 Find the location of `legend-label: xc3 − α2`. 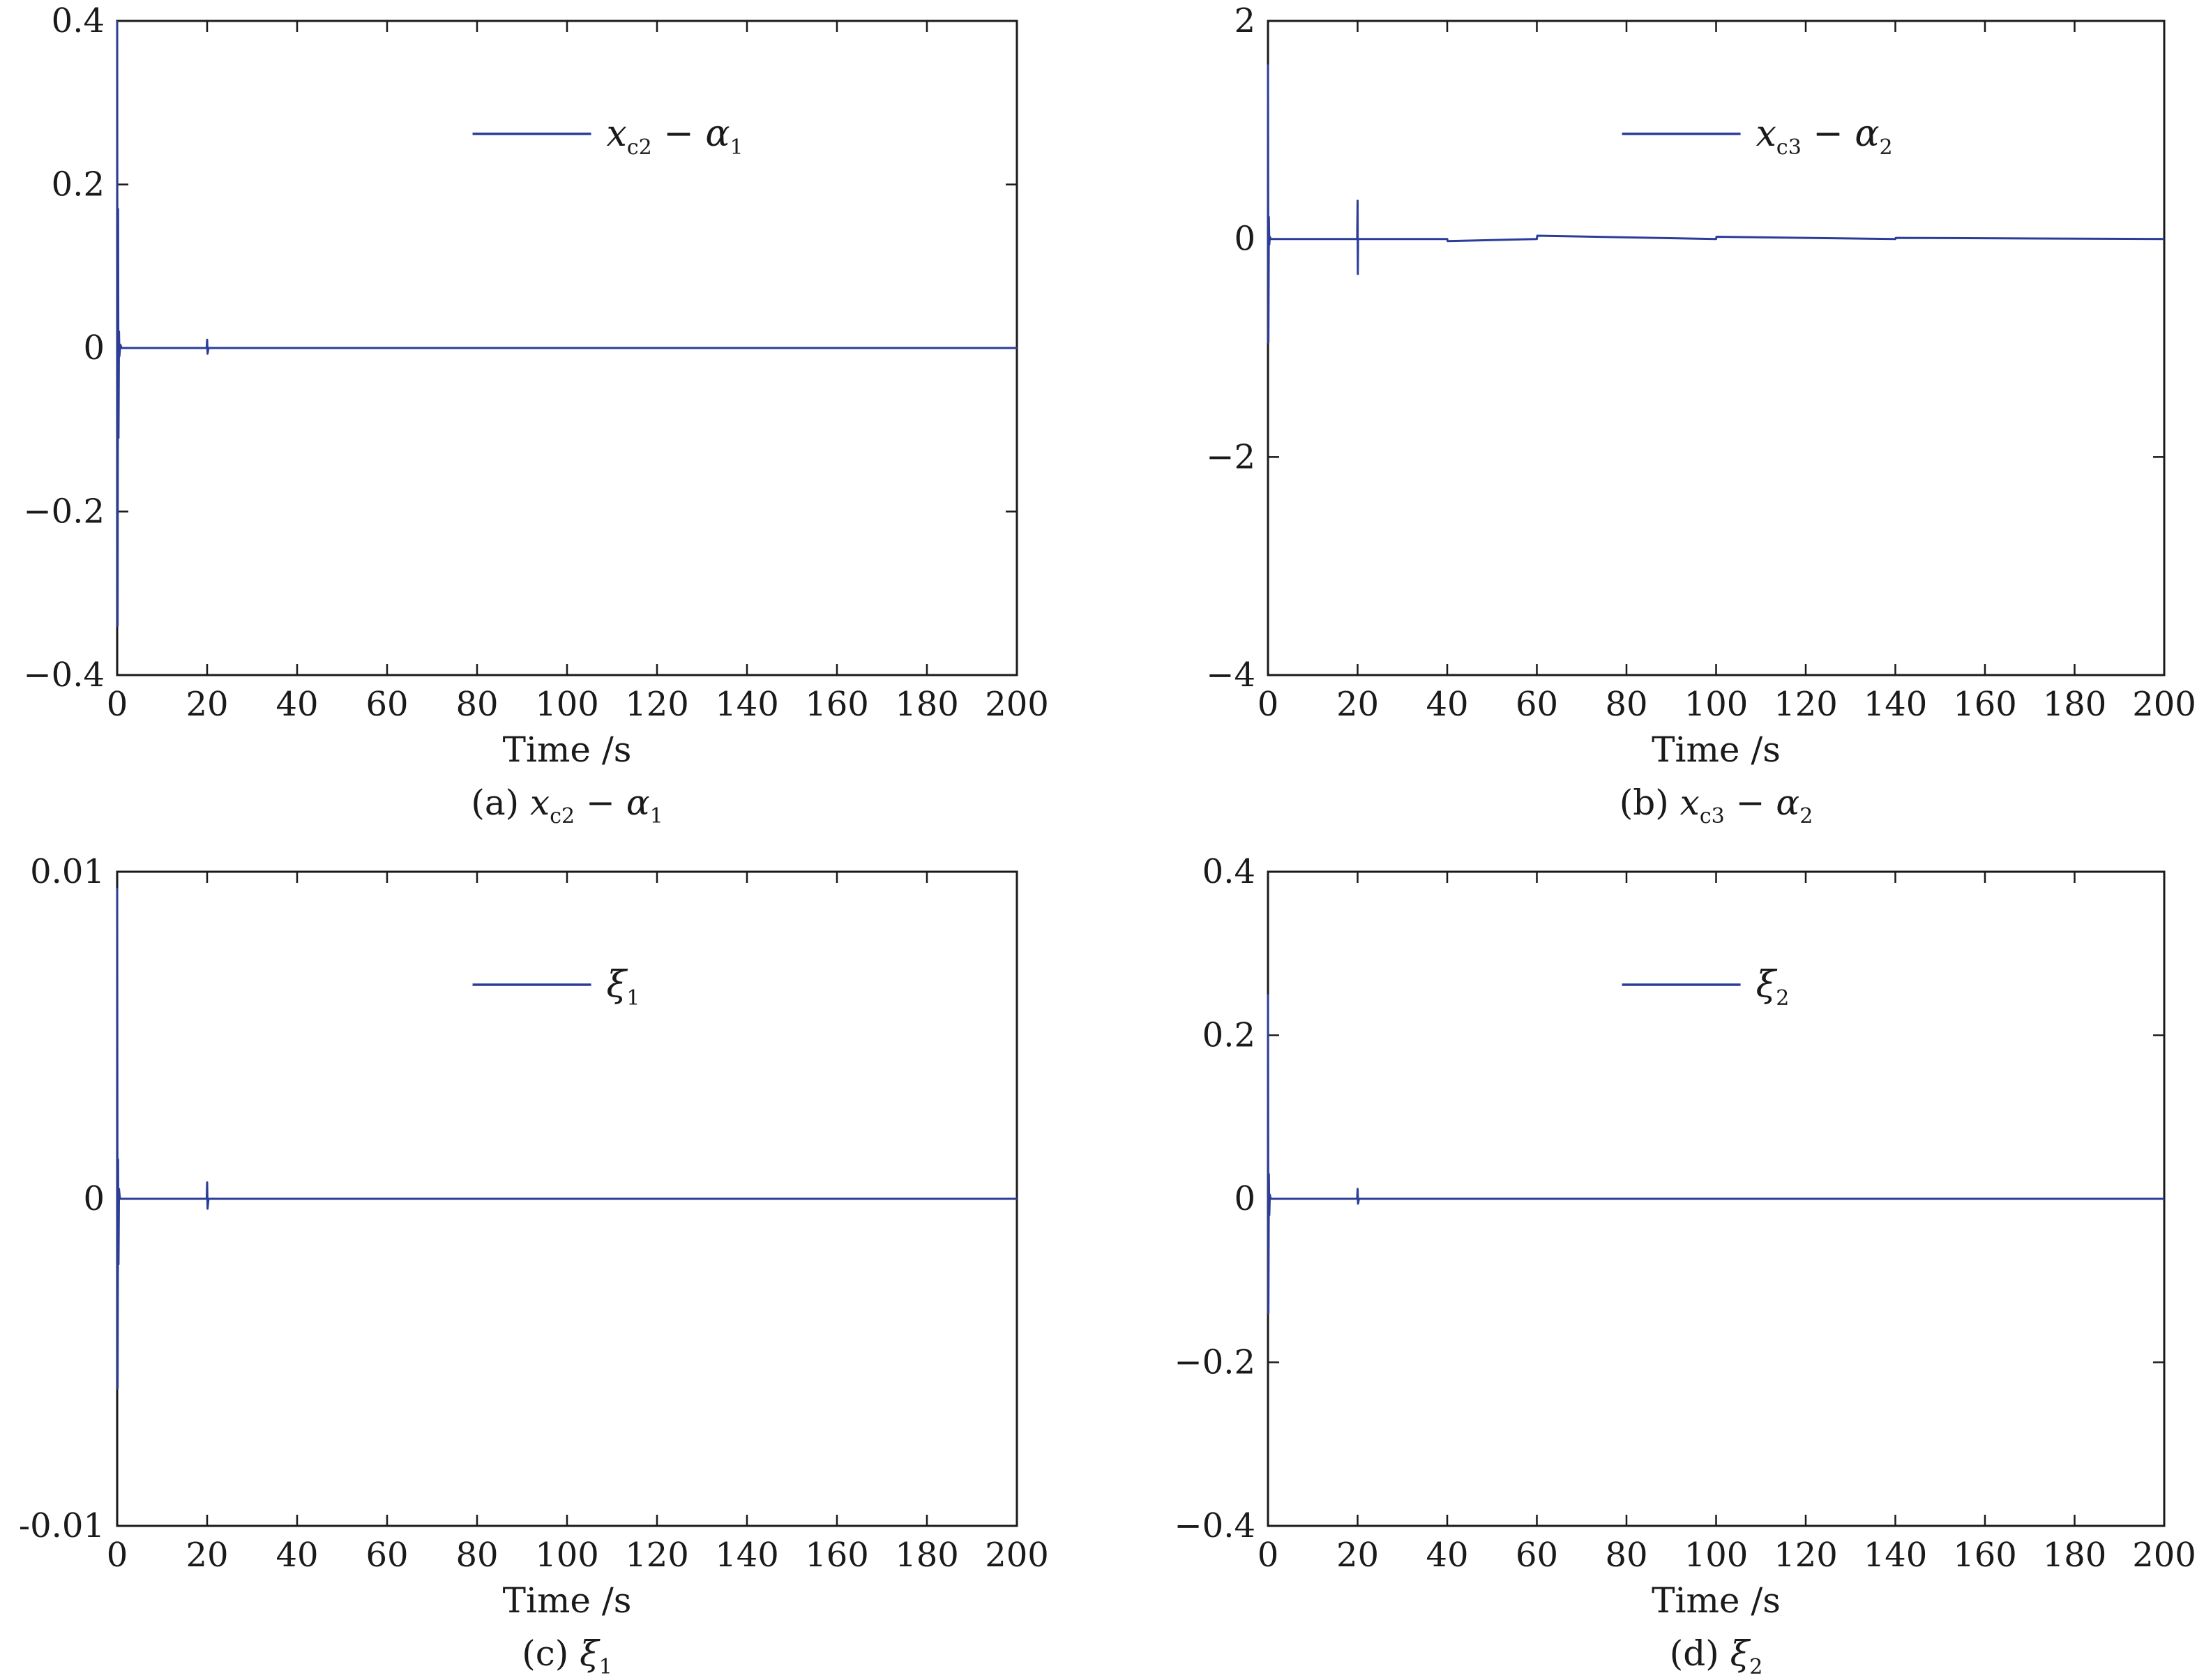

legend-label: xc3 − α2 is located at coordinates (1824, 136).